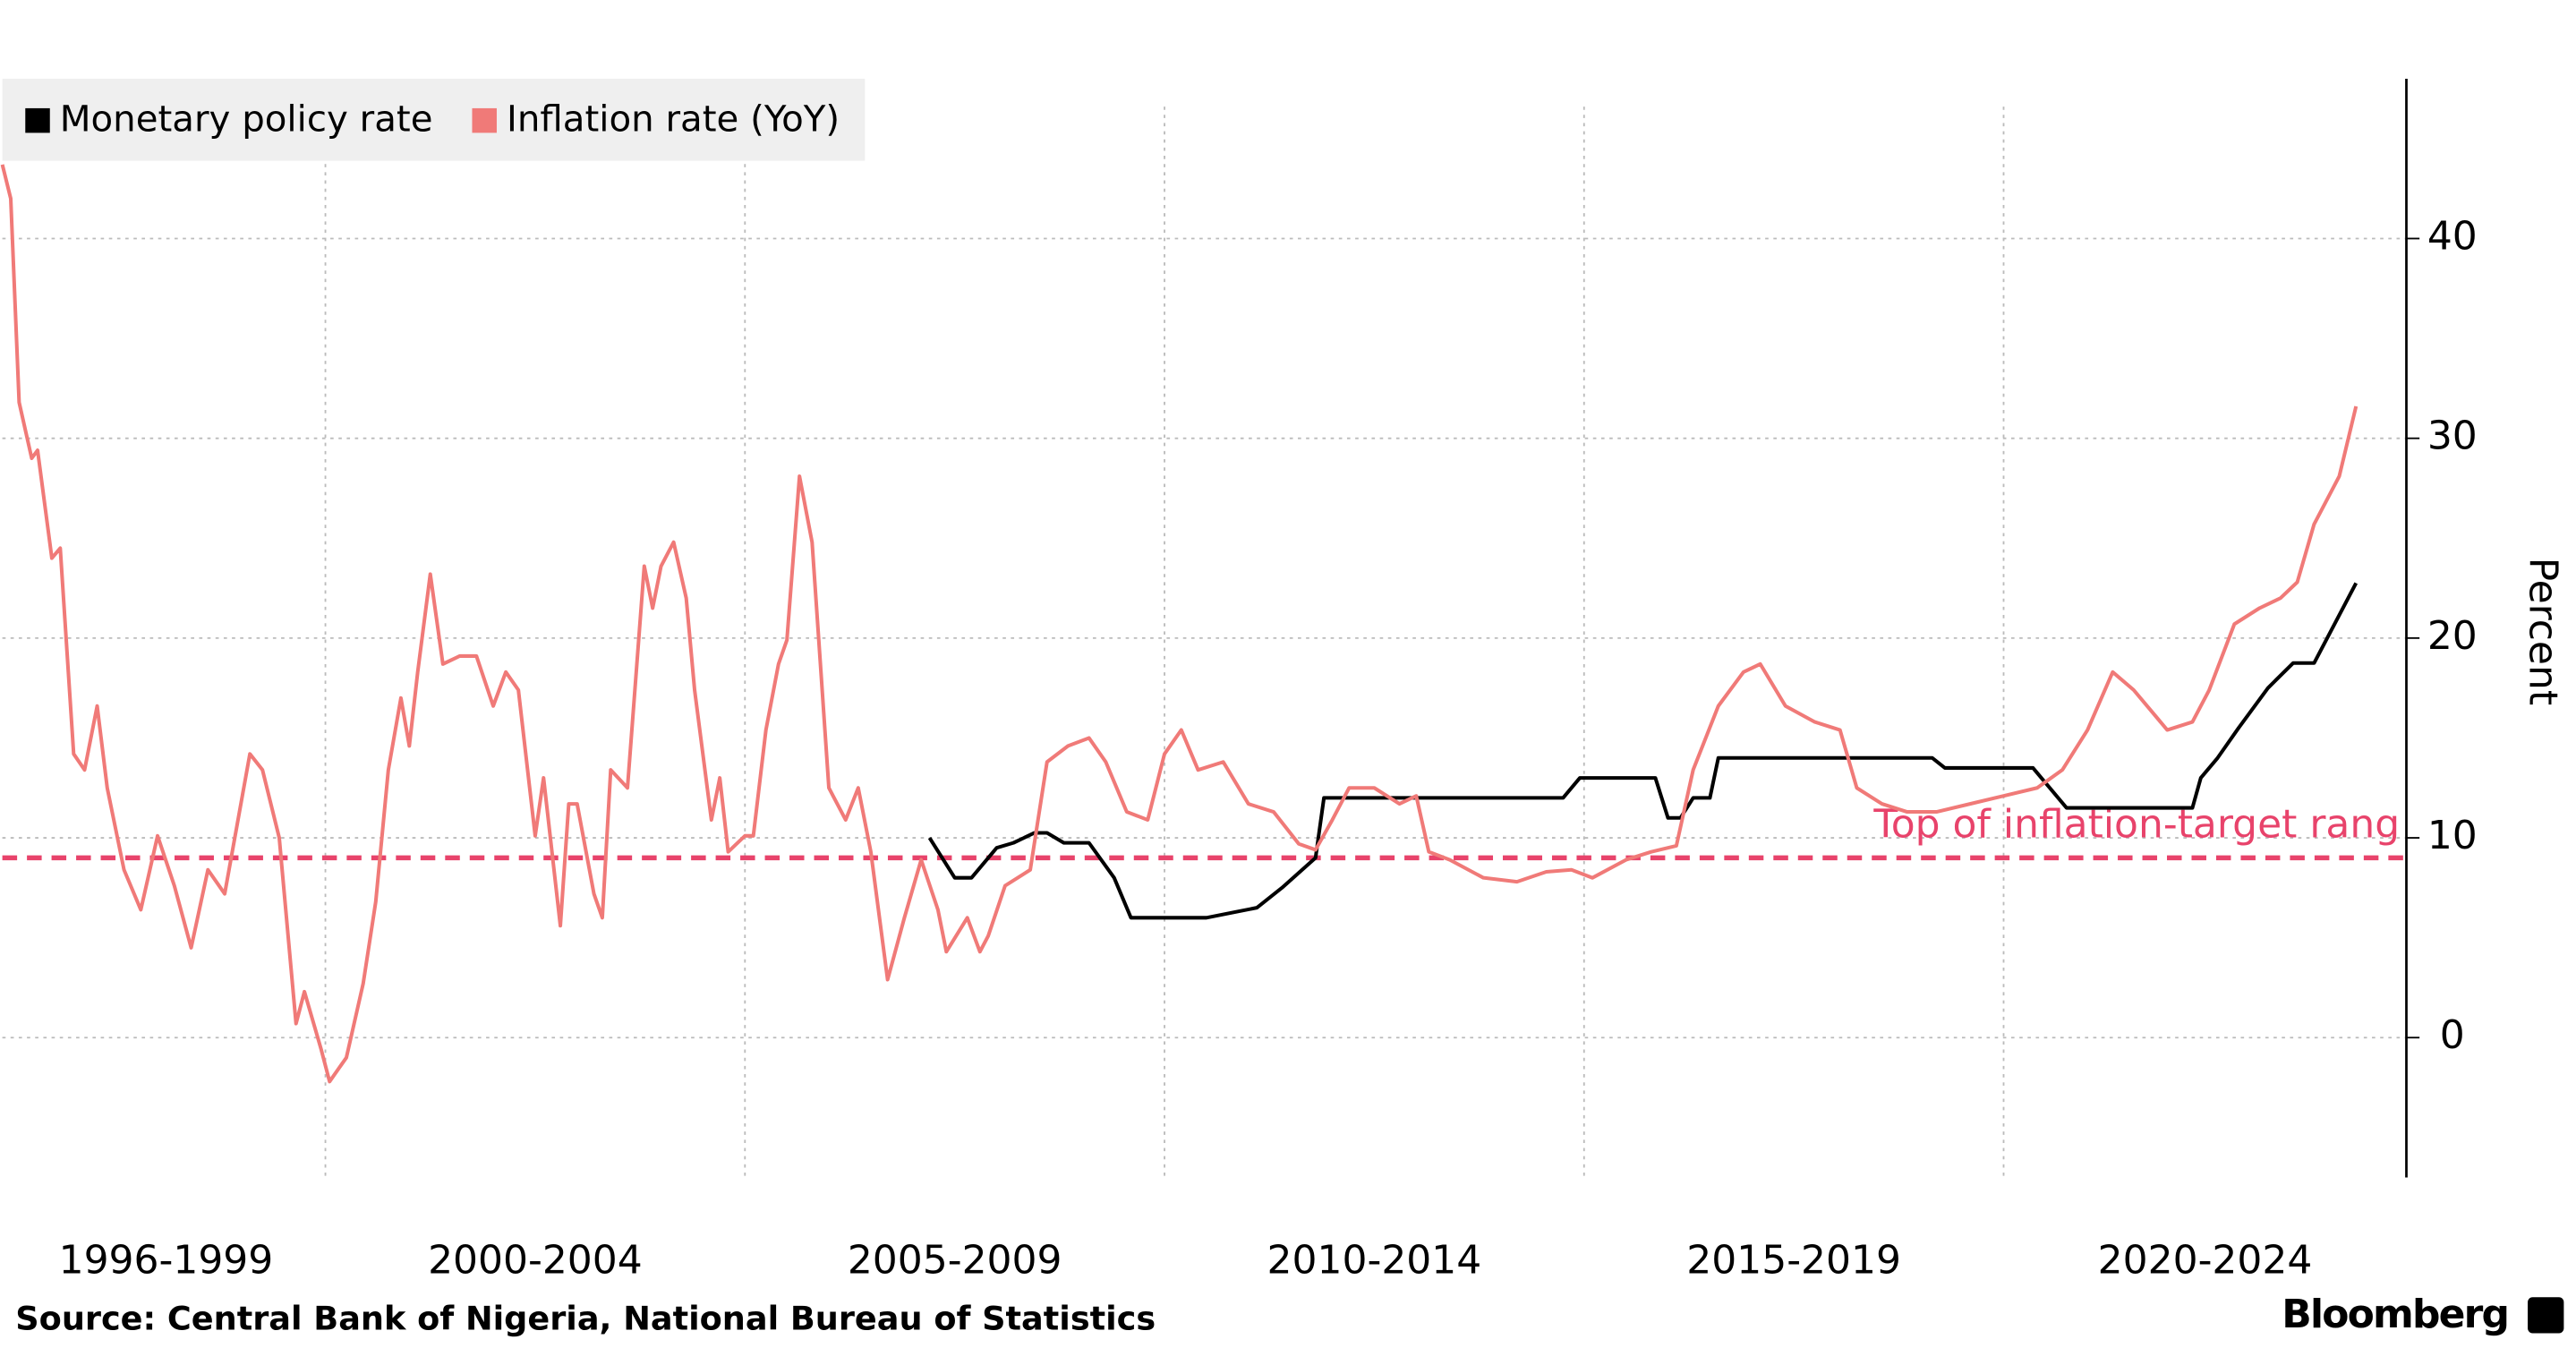 This screenshot has width=2576, height=1348. I want to click on y-axis-label: Percent, so click(2543, 631).